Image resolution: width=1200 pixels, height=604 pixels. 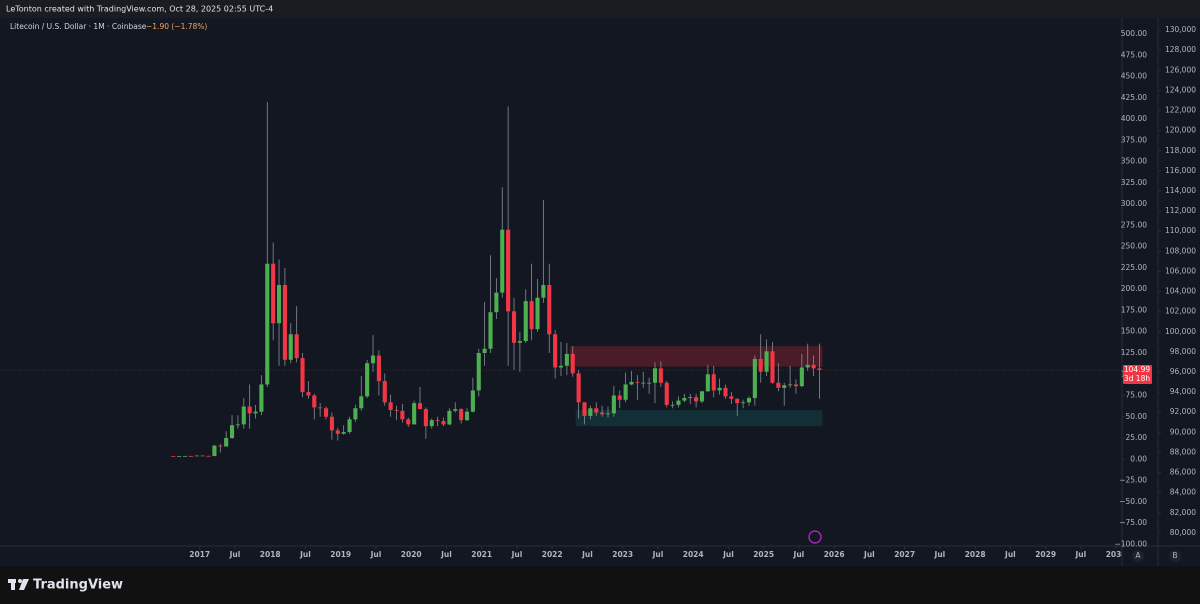 I want to click on x-tick-label: 2028, so click(x=975, y=554).